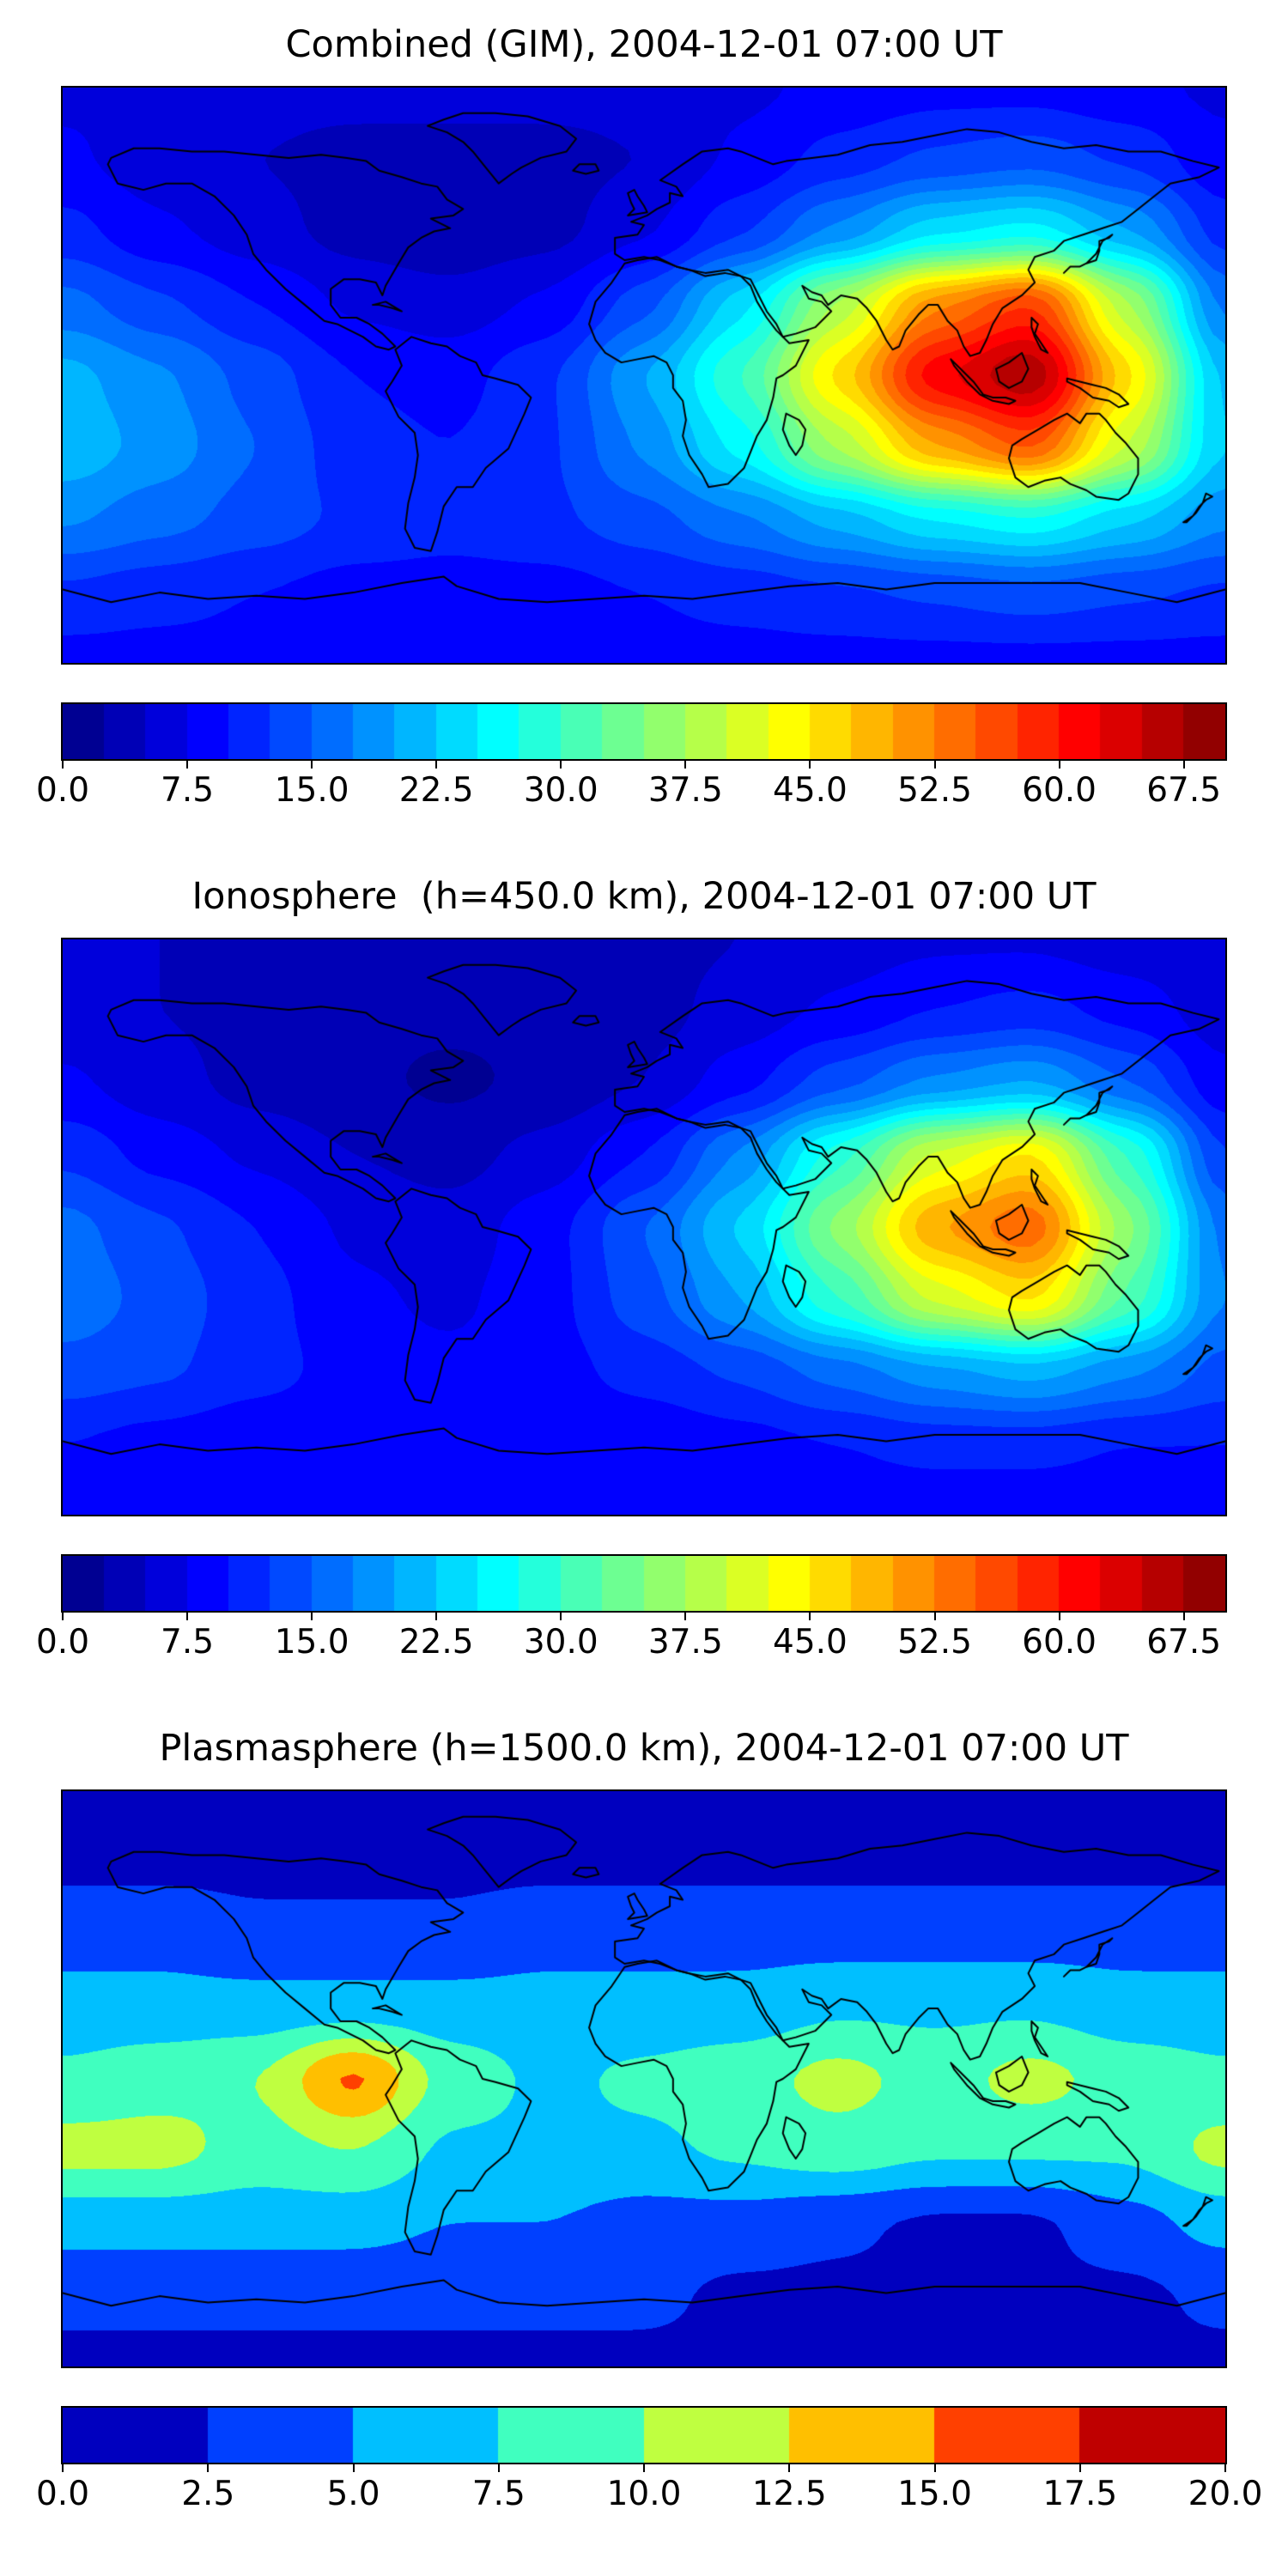 The image size is (1288, 2576). I want to click on colorbar-combined, so click(644, 731).